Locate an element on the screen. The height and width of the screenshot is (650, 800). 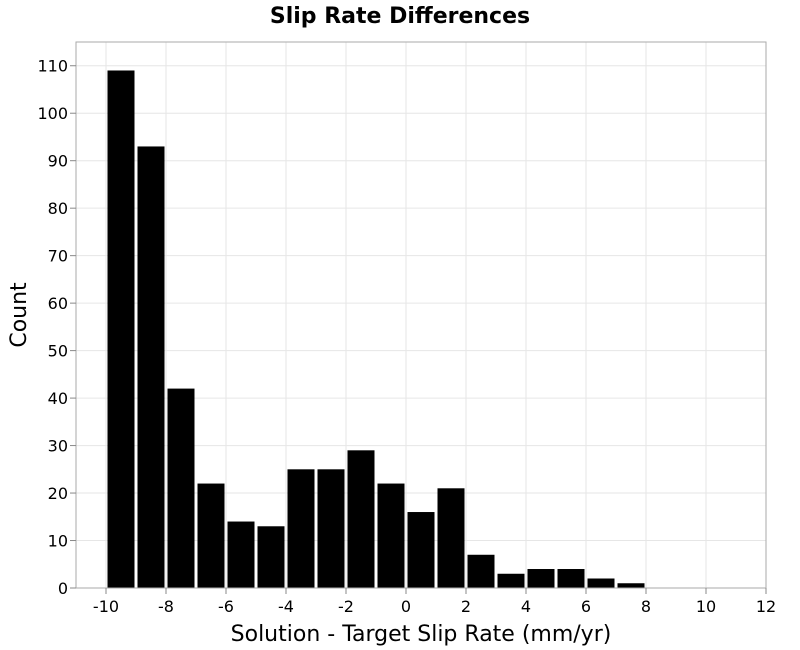
y-tick-label: 40 is located at coordinates (58, 398).